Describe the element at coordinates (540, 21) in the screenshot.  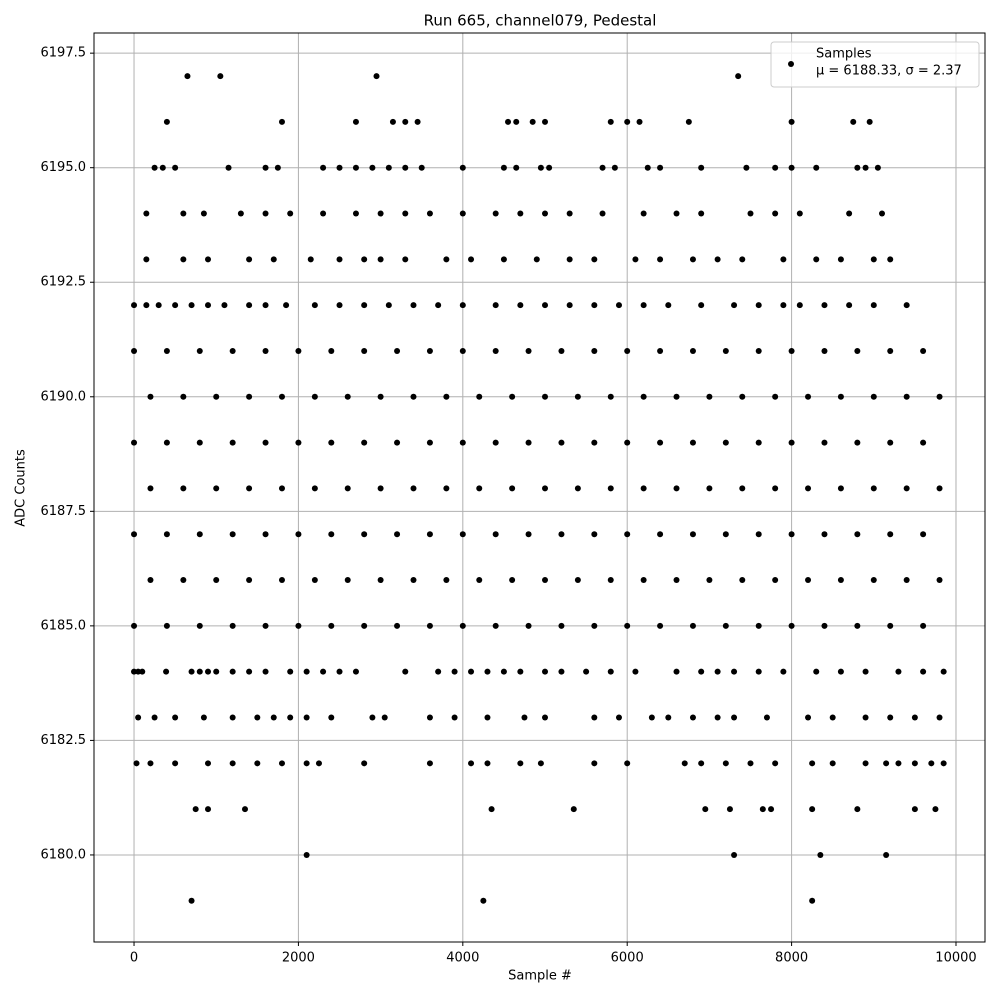
I see `chart-title: Run 665, channel079, Pedestal` at that location.